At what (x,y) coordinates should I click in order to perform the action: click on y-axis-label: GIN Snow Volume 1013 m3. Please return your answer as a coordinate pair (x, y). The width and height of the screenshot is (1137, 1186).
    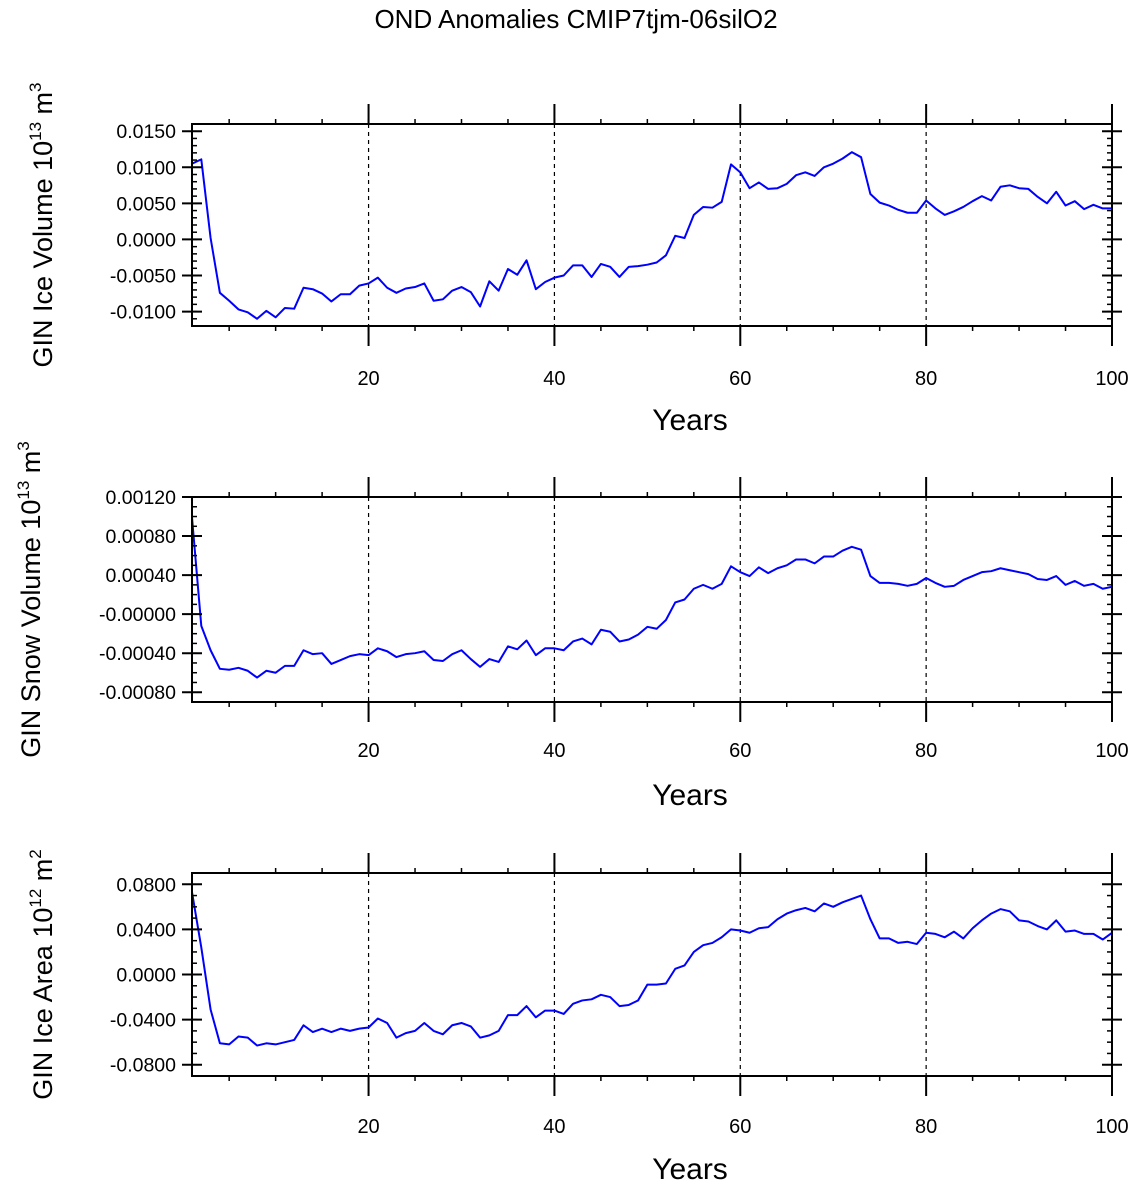
    Looking at the image, I should click on (30, 599).